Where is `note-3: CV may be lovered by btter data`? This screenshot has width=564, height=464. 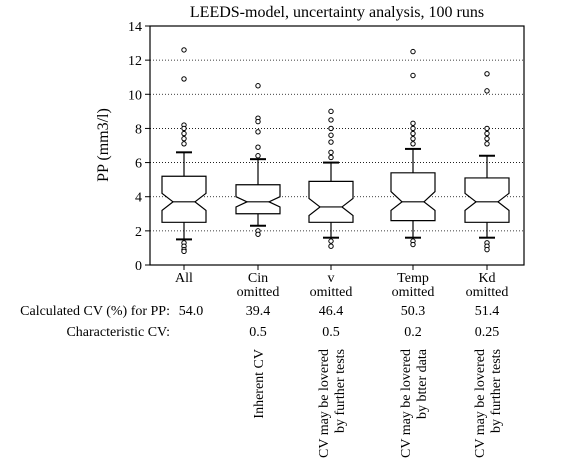 note-3: CV may be lovered by btter data is located at coordinates (414, 403).